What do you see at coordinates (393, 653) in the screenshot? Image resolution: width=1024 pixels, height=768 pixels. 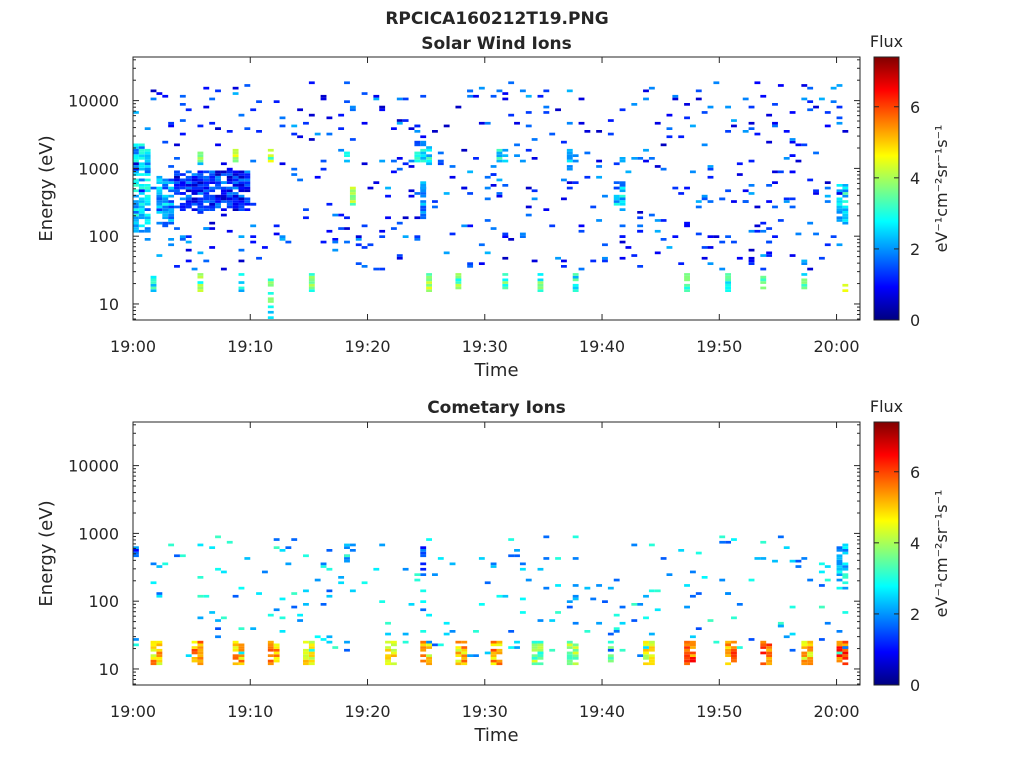 I see `flux-cluster-5-pixel` at bounding box center [393, 653].